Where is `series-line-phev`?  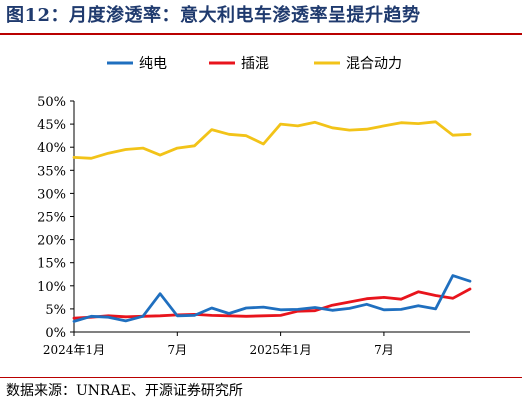
series-line-phev is located at coordinates (272, 303).